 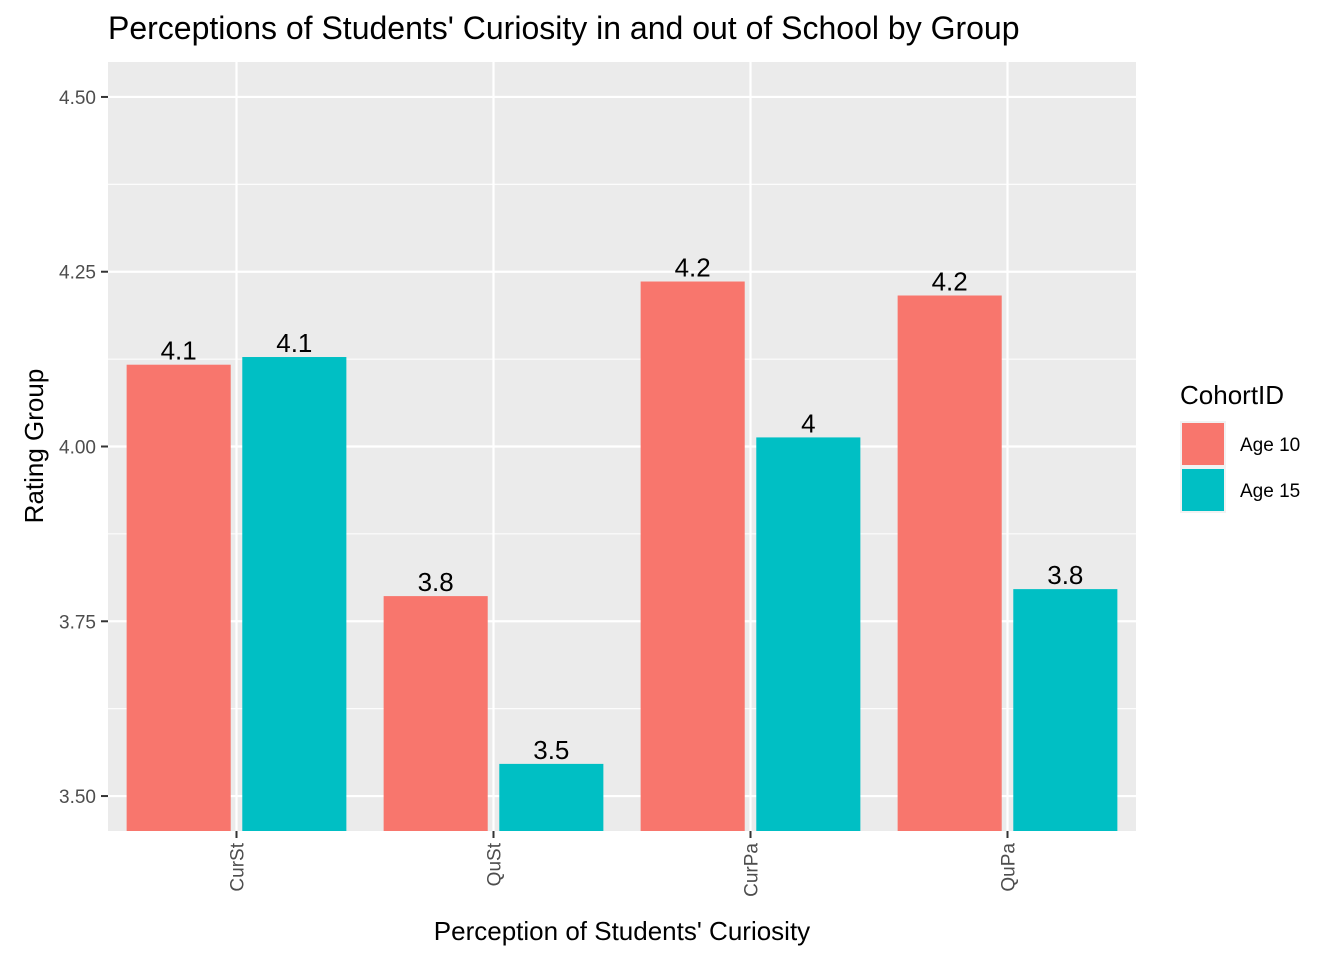 I want to click on x-tick-label: QuPa, so click(x=1009, y=867).